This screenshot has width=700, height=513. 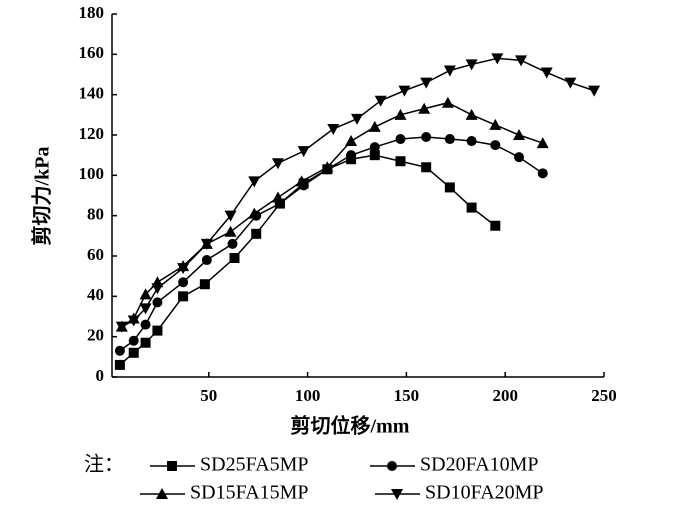 I want to click on y-tick-label: 140, so click(x=92, y=93).